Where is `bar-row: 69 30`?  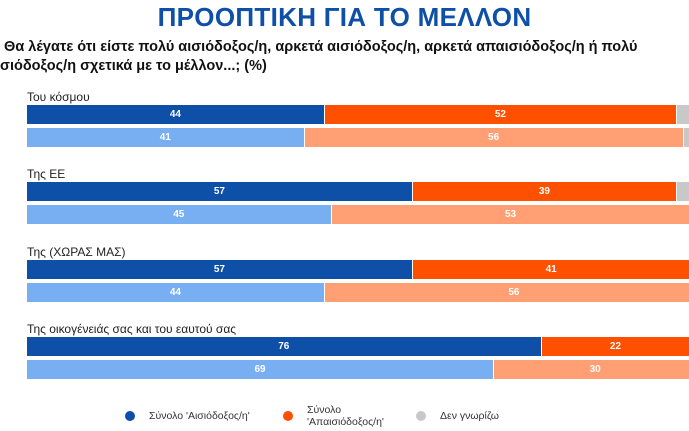
bar-row: 69 30 is located at coordinates (358, 369).